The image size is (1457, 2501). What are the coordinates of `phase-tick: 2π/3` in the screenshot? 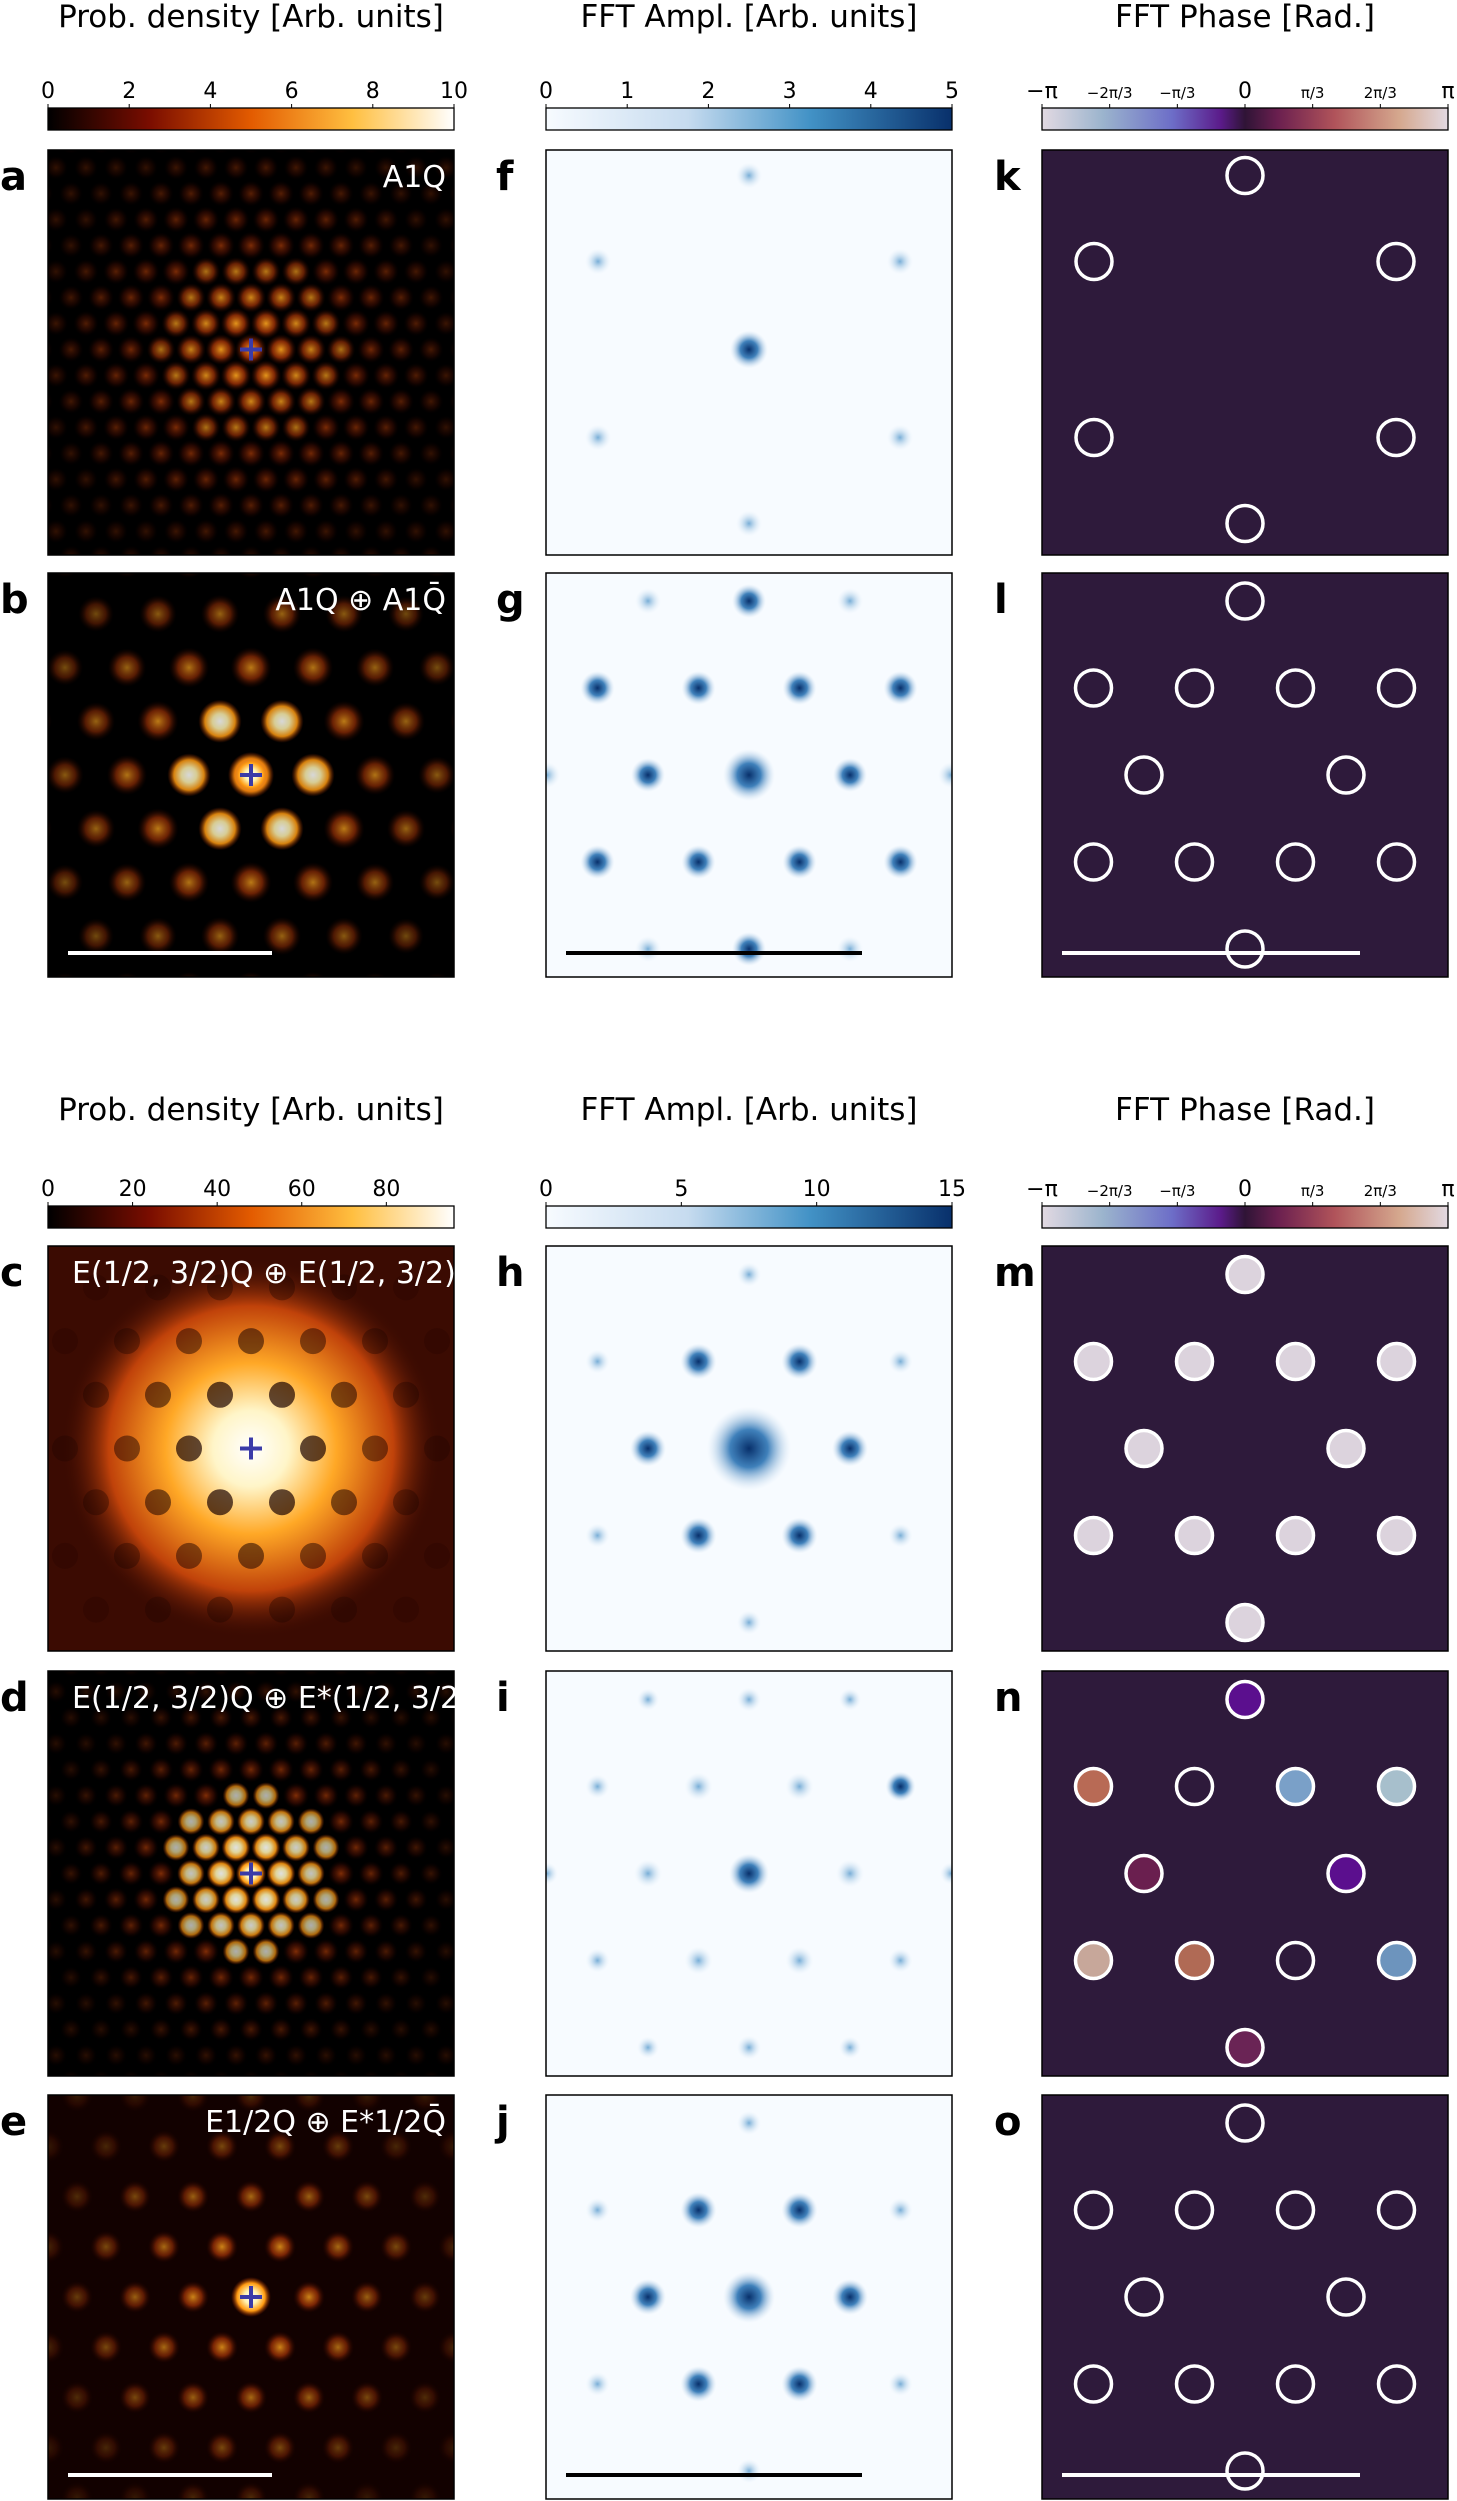 It's located at (1380, 1191).